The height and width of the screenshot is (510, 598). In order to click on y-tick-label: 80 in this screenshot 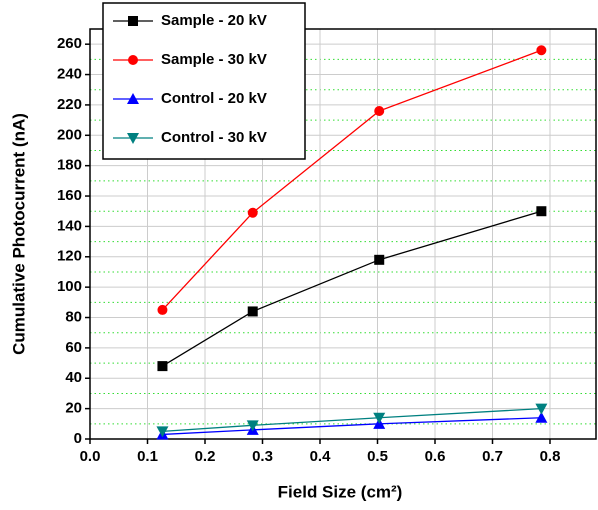, I will do `click(73, 316)`.